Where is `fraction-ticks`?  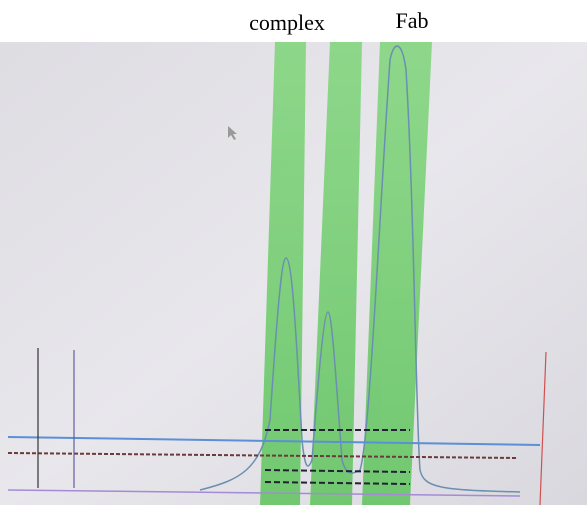
fraction-ticks is located at coordinates (337, 457).